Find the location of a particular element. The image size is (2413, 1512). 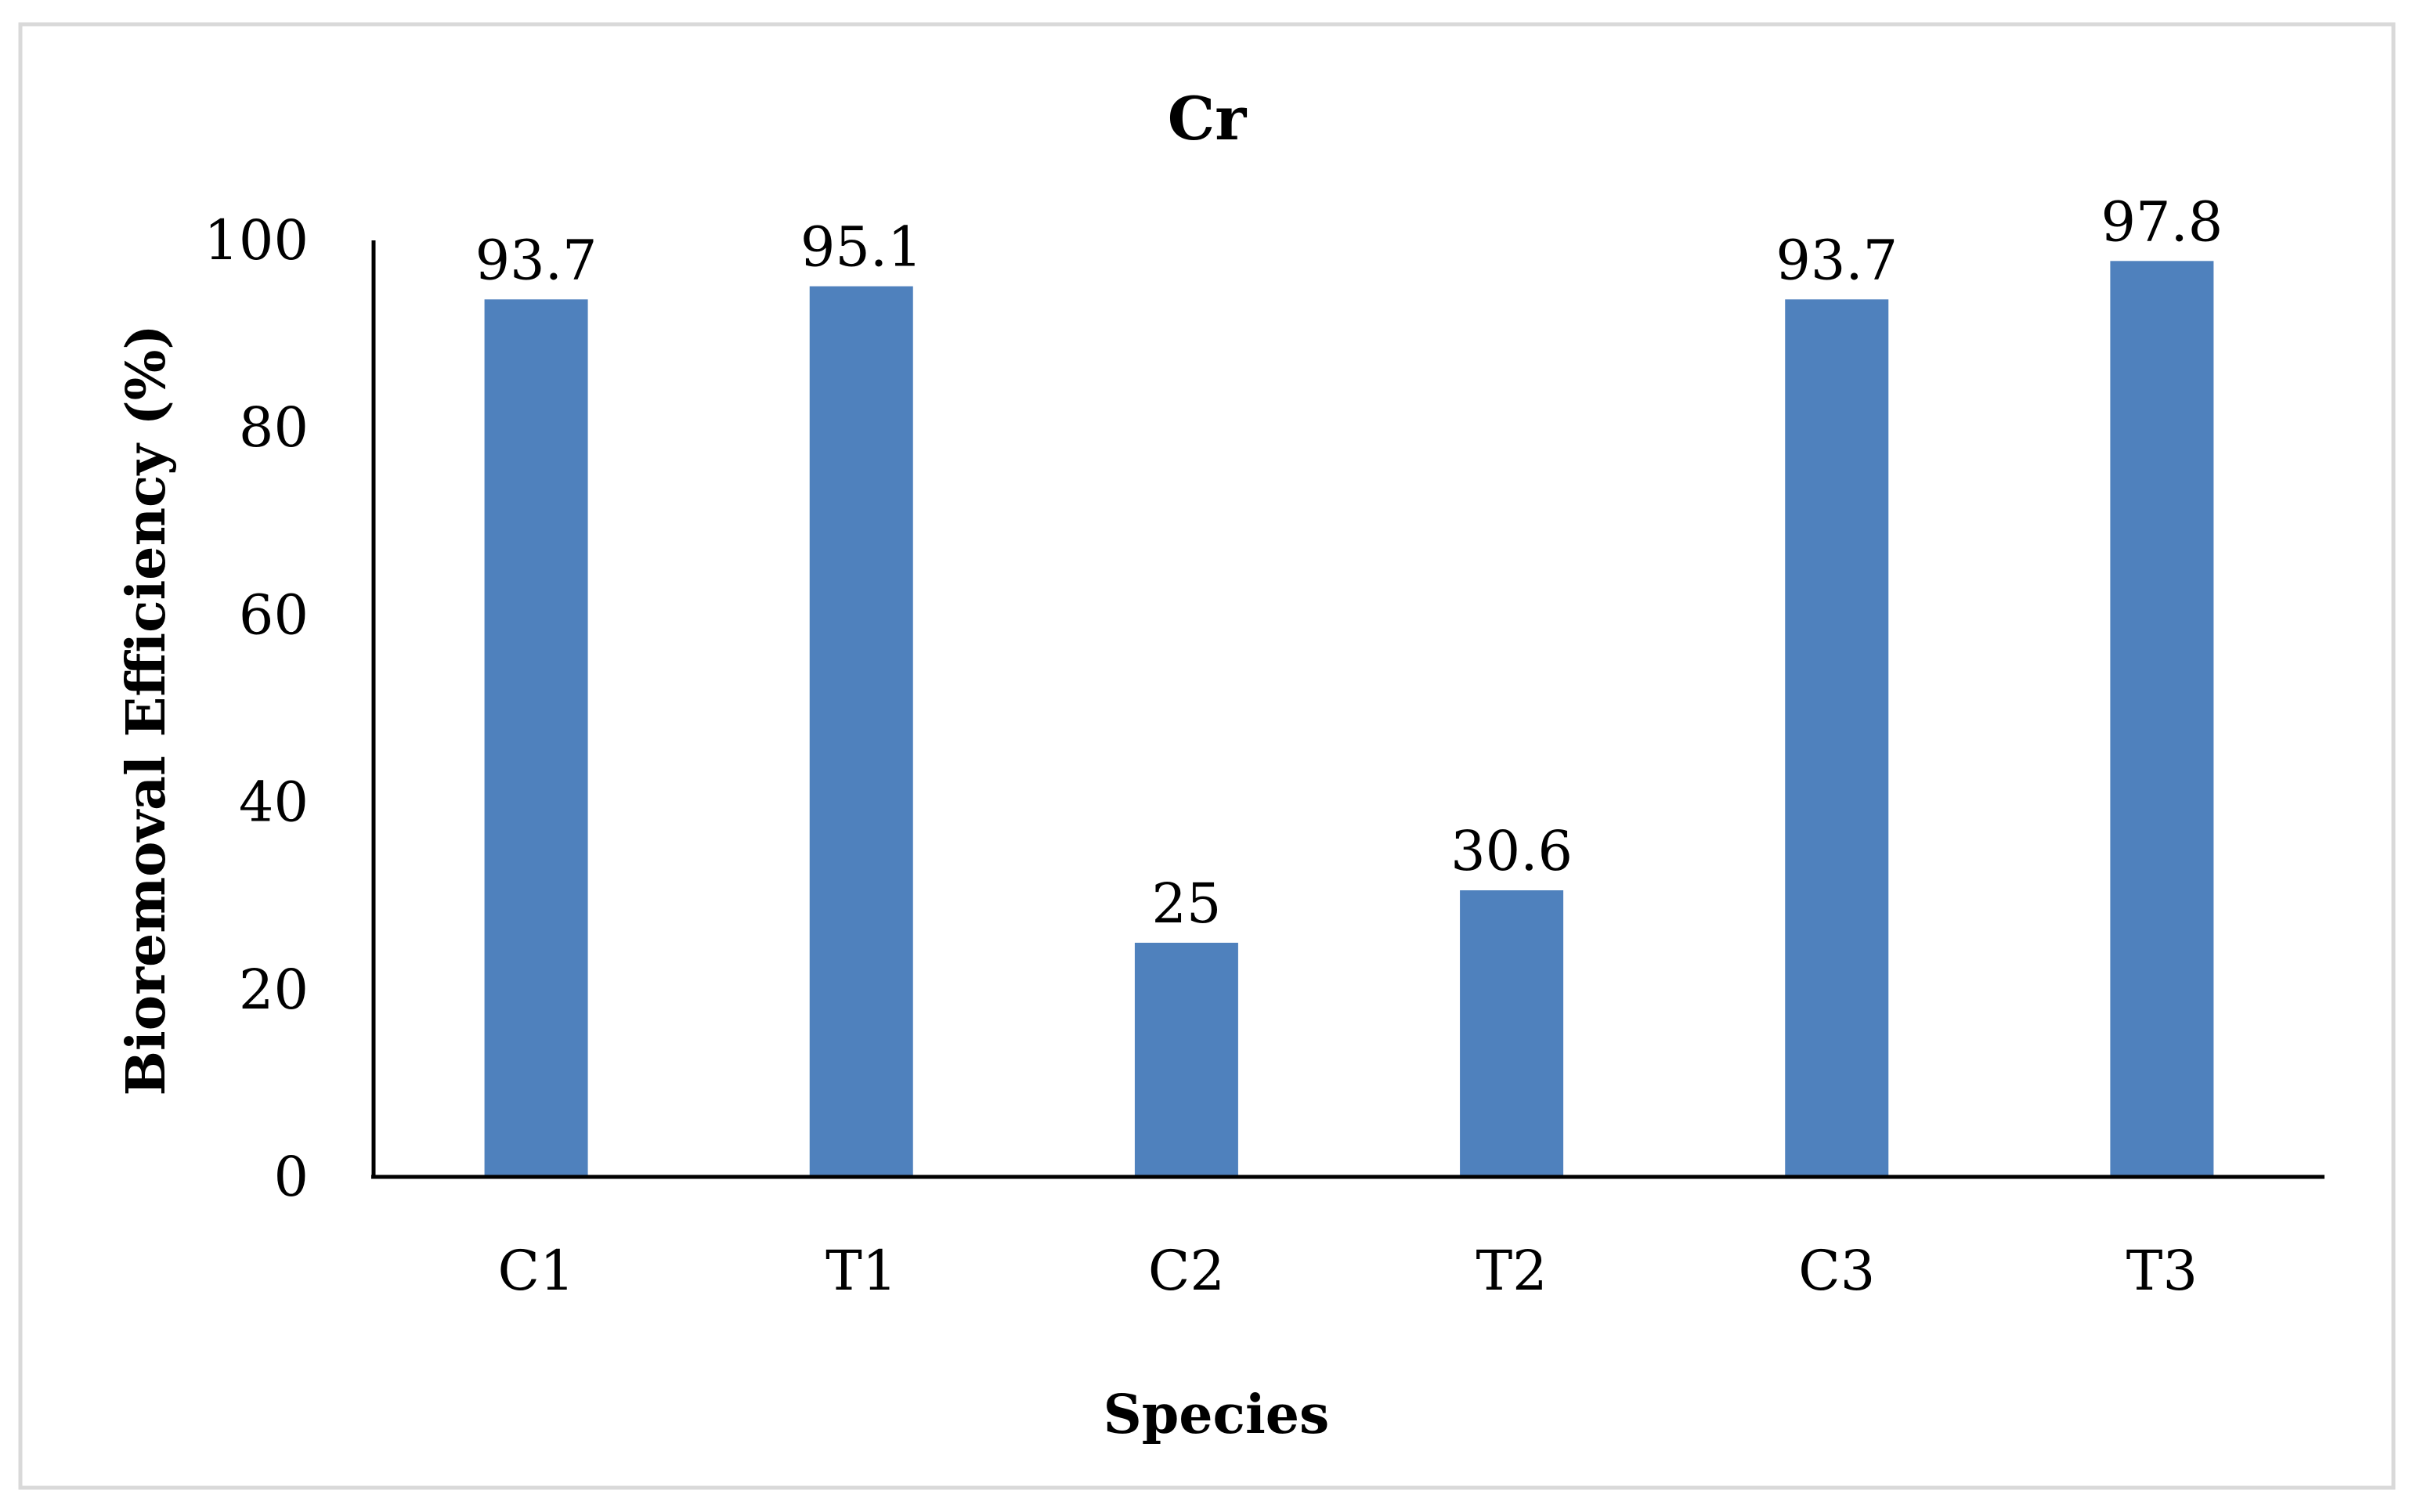

bar-t3 is located at coordinates (2162, 719).